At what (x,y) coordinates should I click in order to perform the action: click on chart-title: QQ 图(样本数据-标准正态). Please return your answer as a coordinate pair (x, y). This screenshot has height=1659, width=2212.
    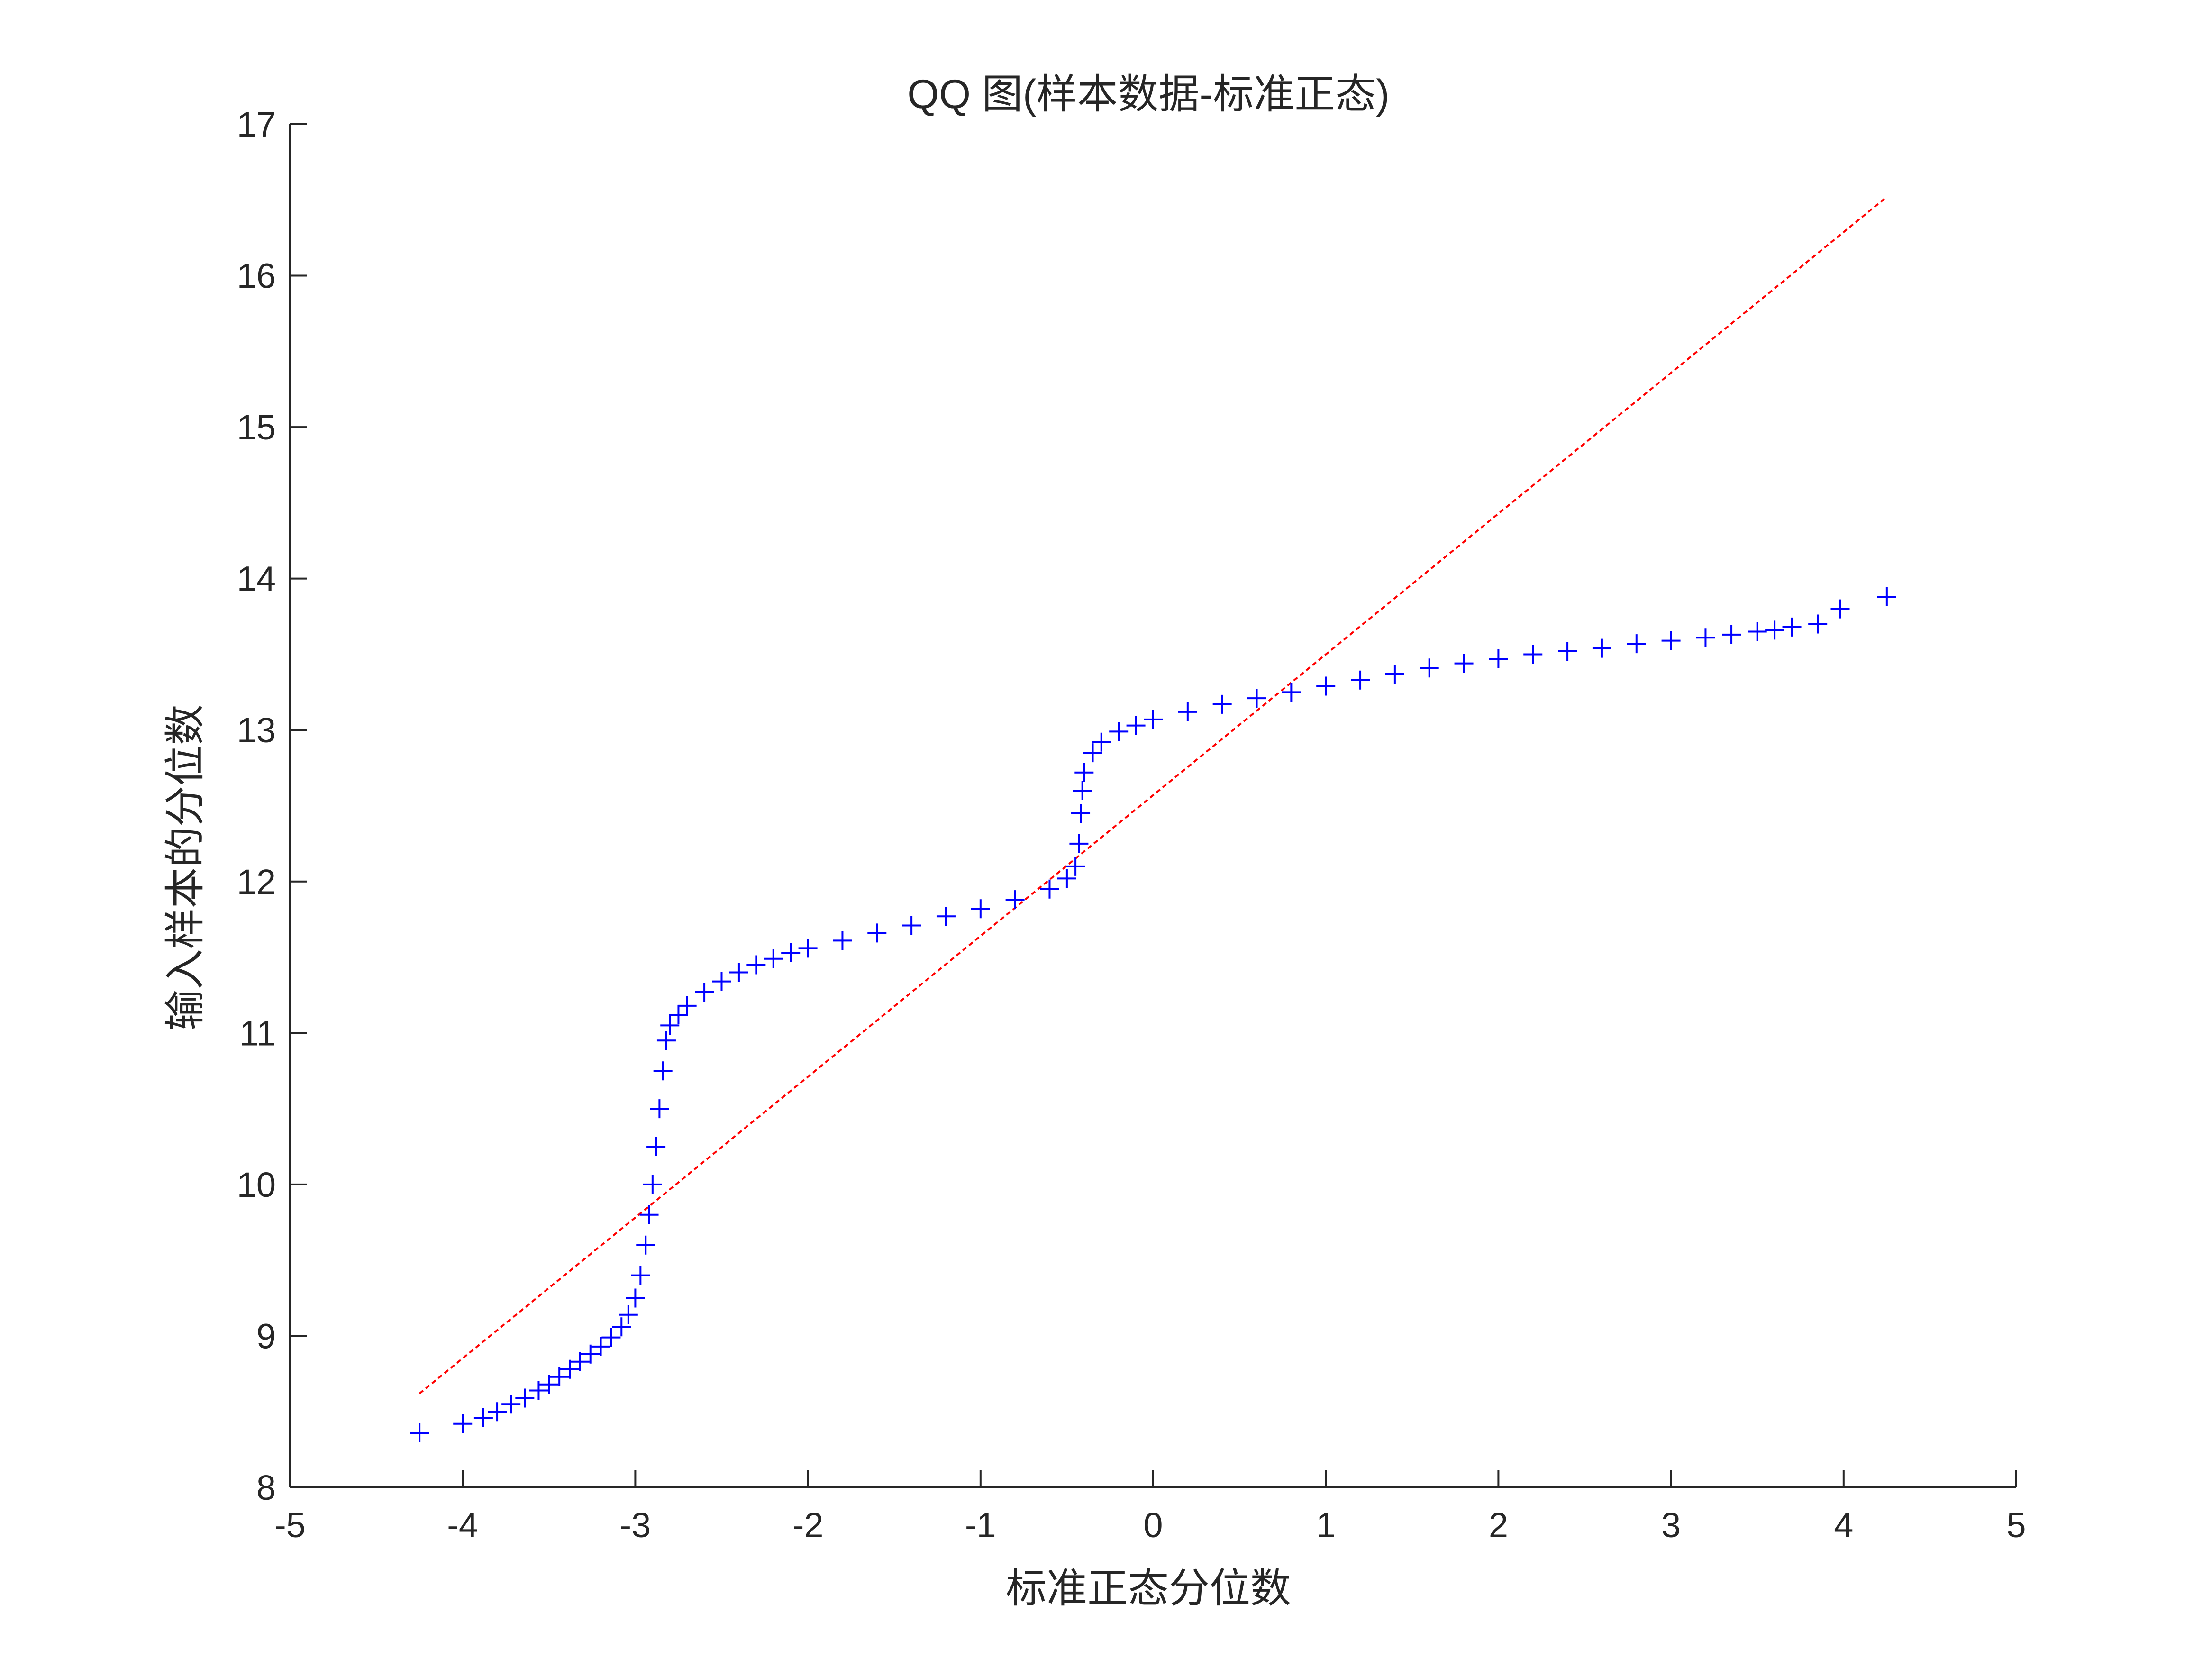
    Looking at the image, I should click on (1148, 94).